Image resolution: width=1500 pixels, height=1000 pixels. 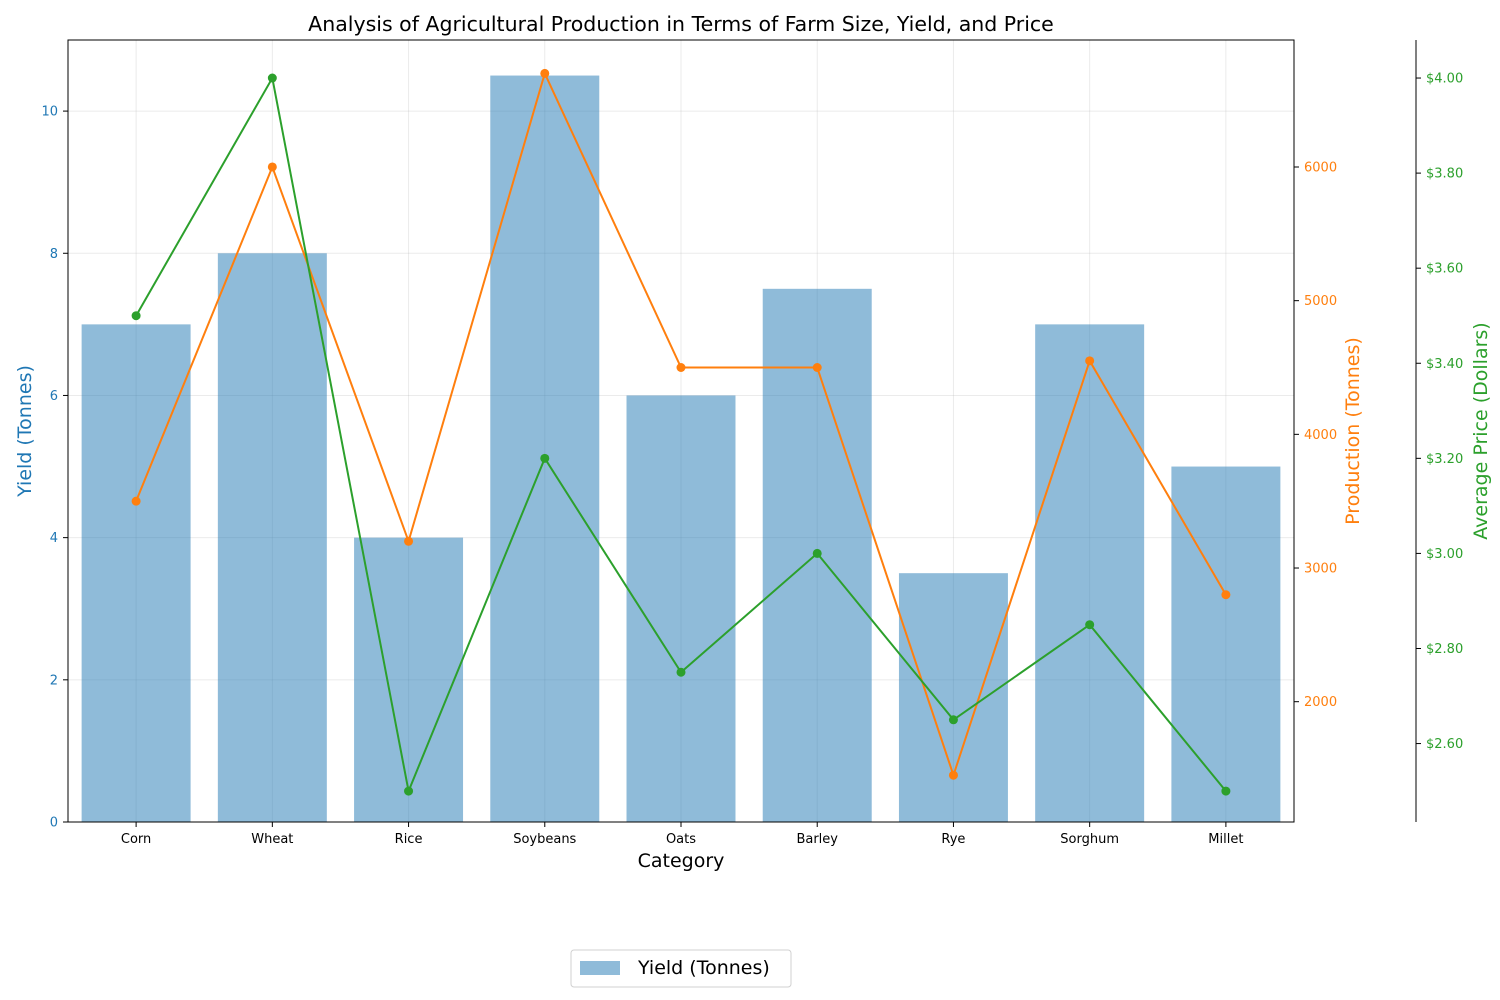 I want to click on price-tick-label: $3.60, so click(x=1444, y=269).